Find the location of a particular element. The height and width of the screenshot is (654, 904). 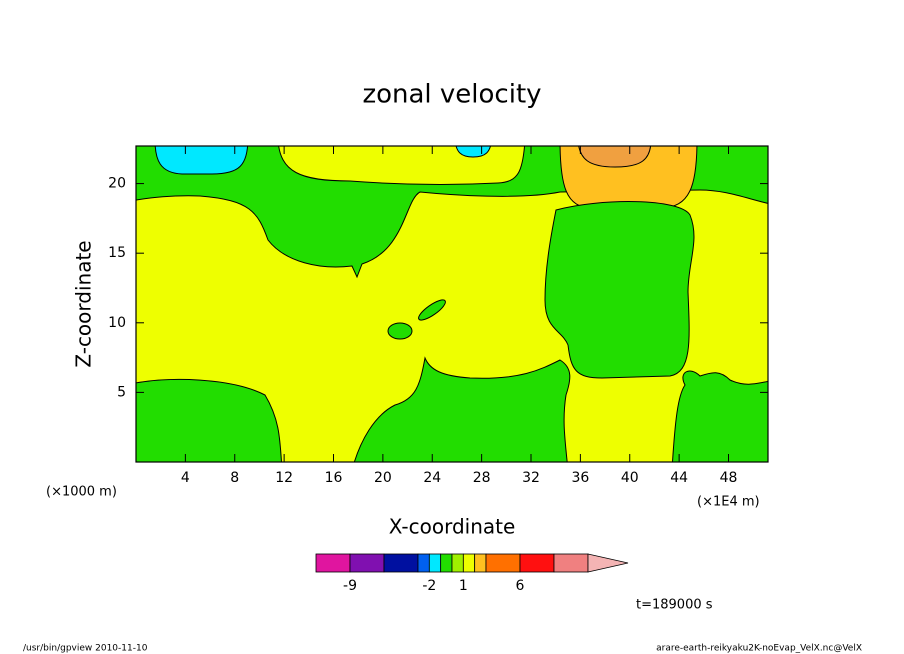

x-tick-label: 4 is located at coordinates (185, 478).